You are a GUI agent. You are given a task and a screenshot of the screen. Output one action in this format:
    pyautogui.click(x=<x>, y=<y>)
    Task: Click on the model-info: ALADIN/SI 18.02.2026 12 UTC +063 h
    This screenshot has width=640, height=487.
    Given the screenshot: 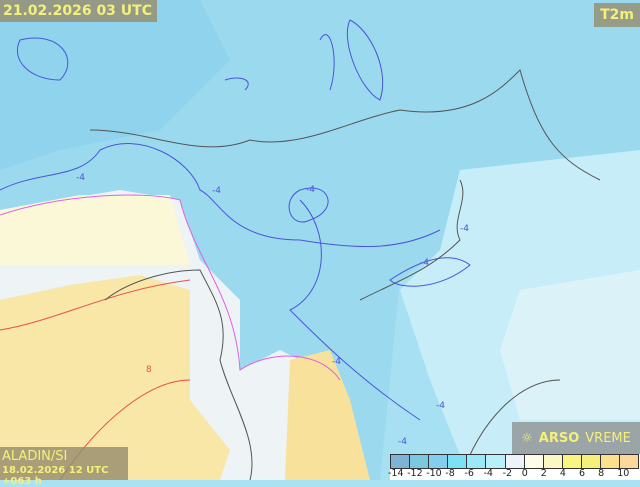 What is the action you would take?
    pyautogui.click(x=64, y=467)
    